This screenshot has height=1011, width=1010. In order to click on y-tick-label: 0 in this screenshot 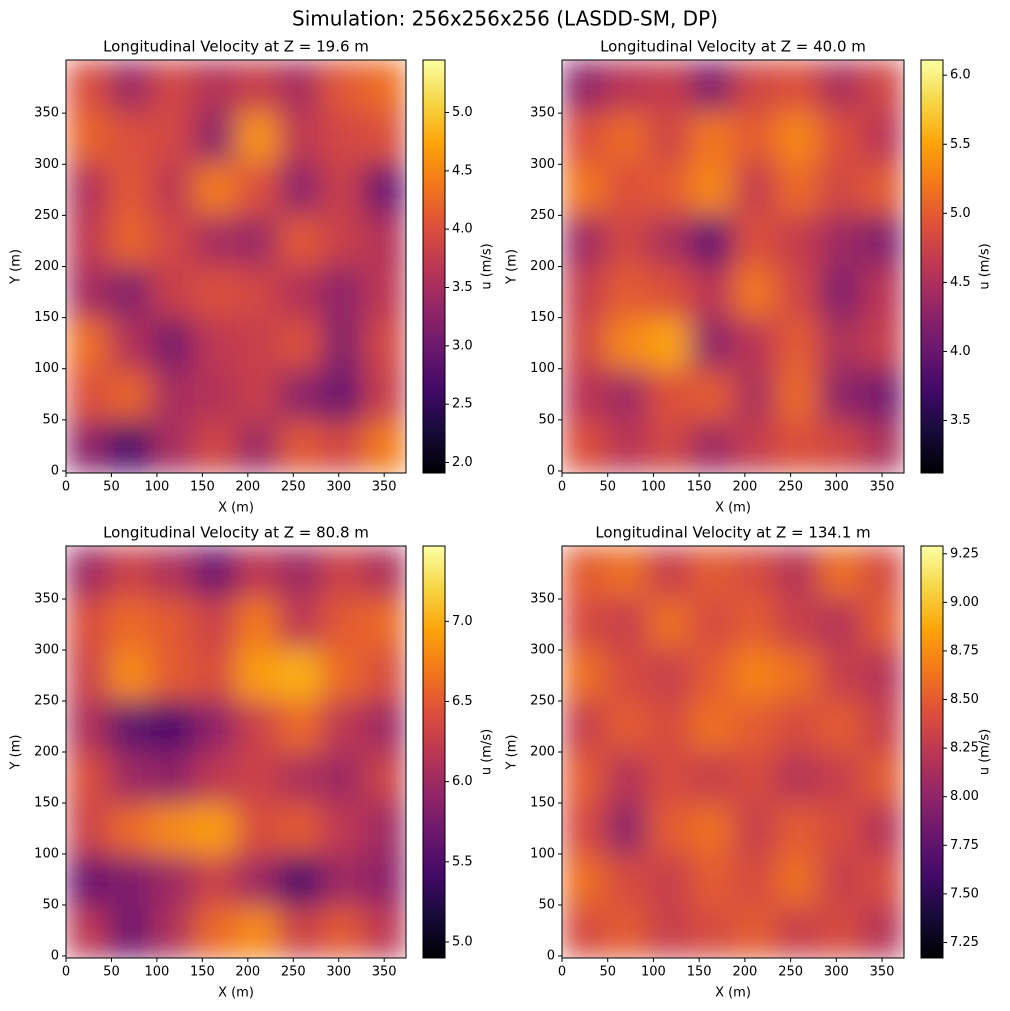, I will do `click(551, 955)`.